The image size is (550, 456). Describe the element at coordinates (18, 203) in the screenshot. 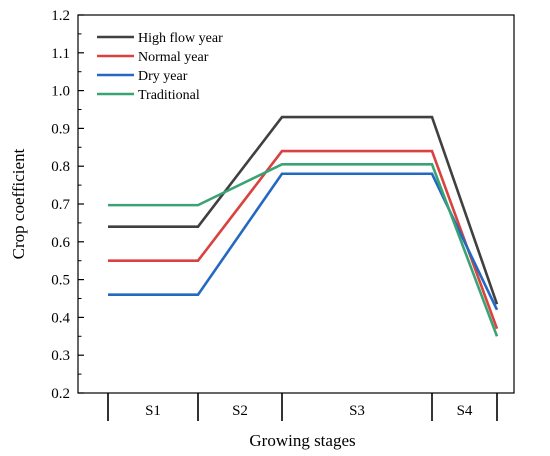

I see `y-axis-label: Crop coefficient` at that location.